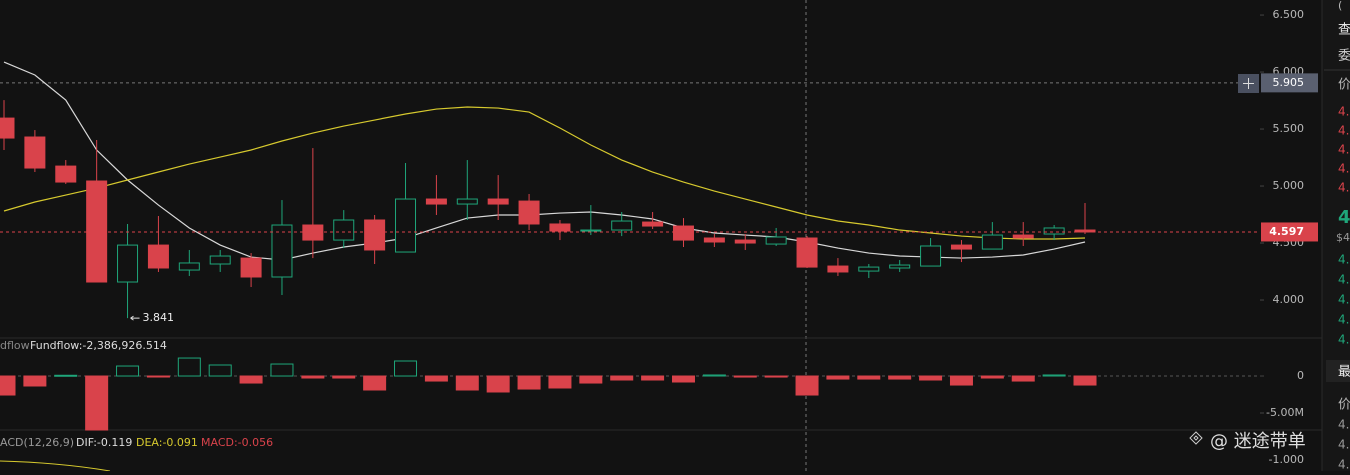  What do you see at coordinates (37, 442) in the screenshot?
I see `macd-title: ACD(12,26,9)` at bounding box center [37, 442].